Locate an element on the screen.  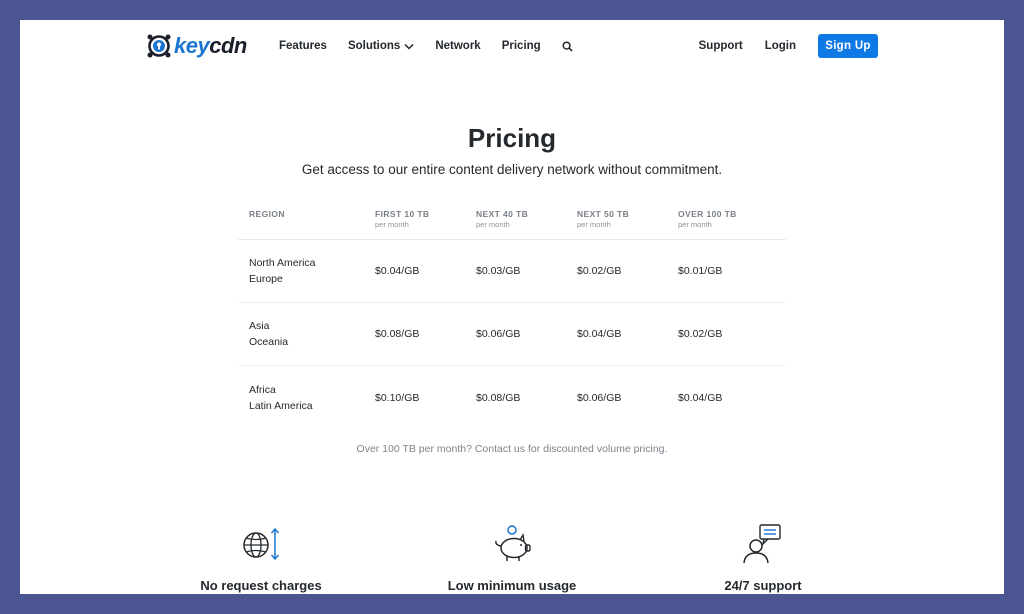
feature-label: 24/7 support is located at coordinates (763, 585).